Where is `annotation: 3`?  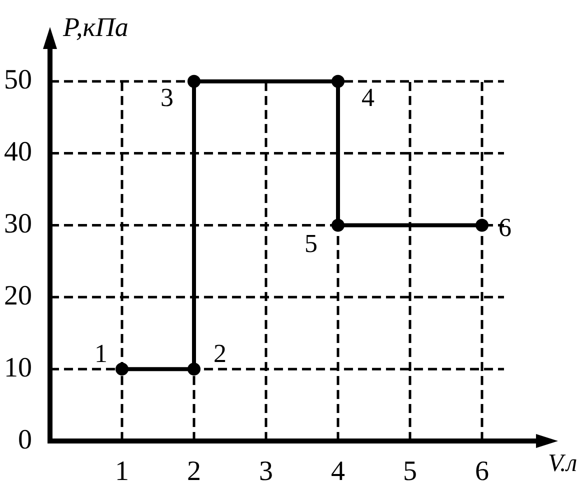
annotation: 3 is located at coordinates (167, 97).